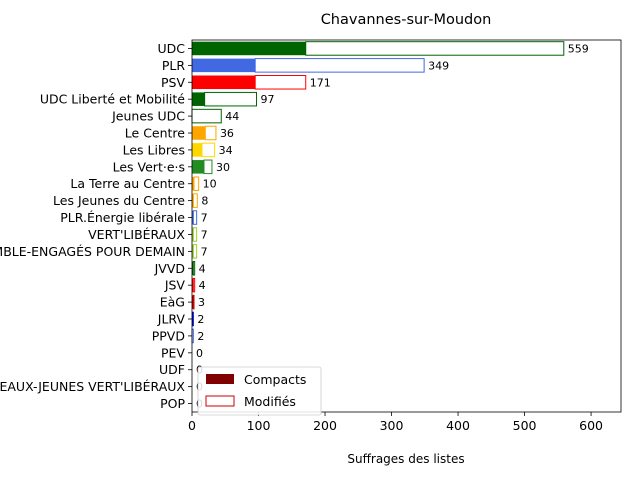 The image size is (640, 480). I want to click on y-tick-label-la-terre-au-centre: La Terre au Centre, so click(127, 183).